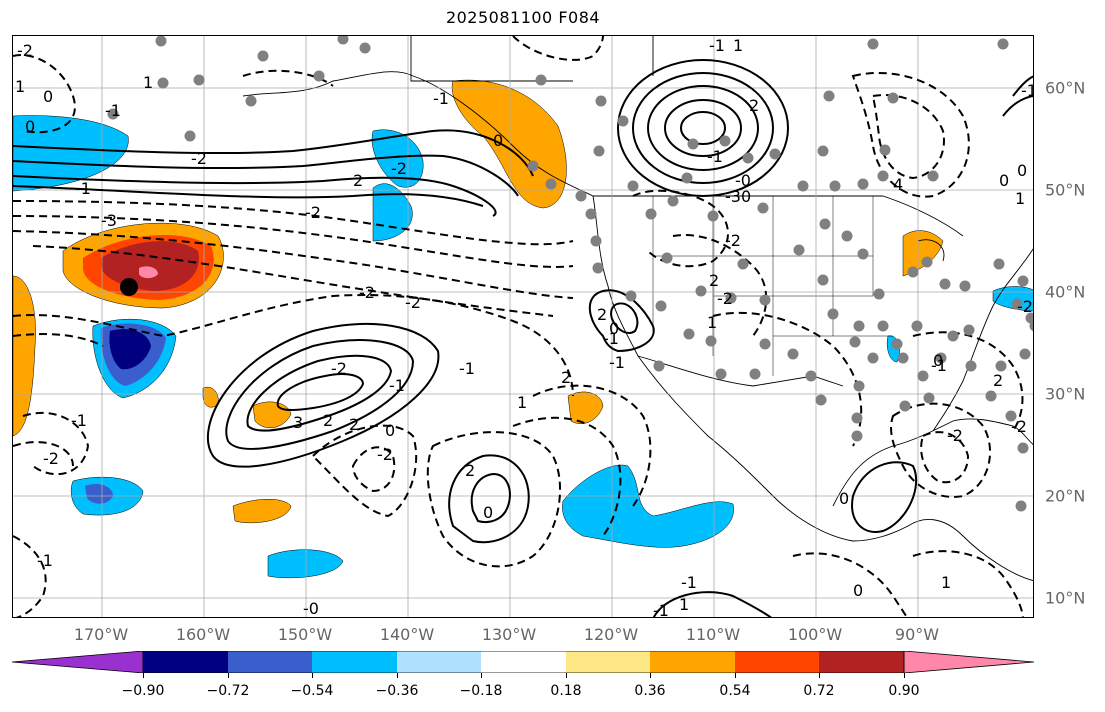  Describe the element at coordinates (733, 196) in the screenshot. I see `contour-label: -3` at that location.